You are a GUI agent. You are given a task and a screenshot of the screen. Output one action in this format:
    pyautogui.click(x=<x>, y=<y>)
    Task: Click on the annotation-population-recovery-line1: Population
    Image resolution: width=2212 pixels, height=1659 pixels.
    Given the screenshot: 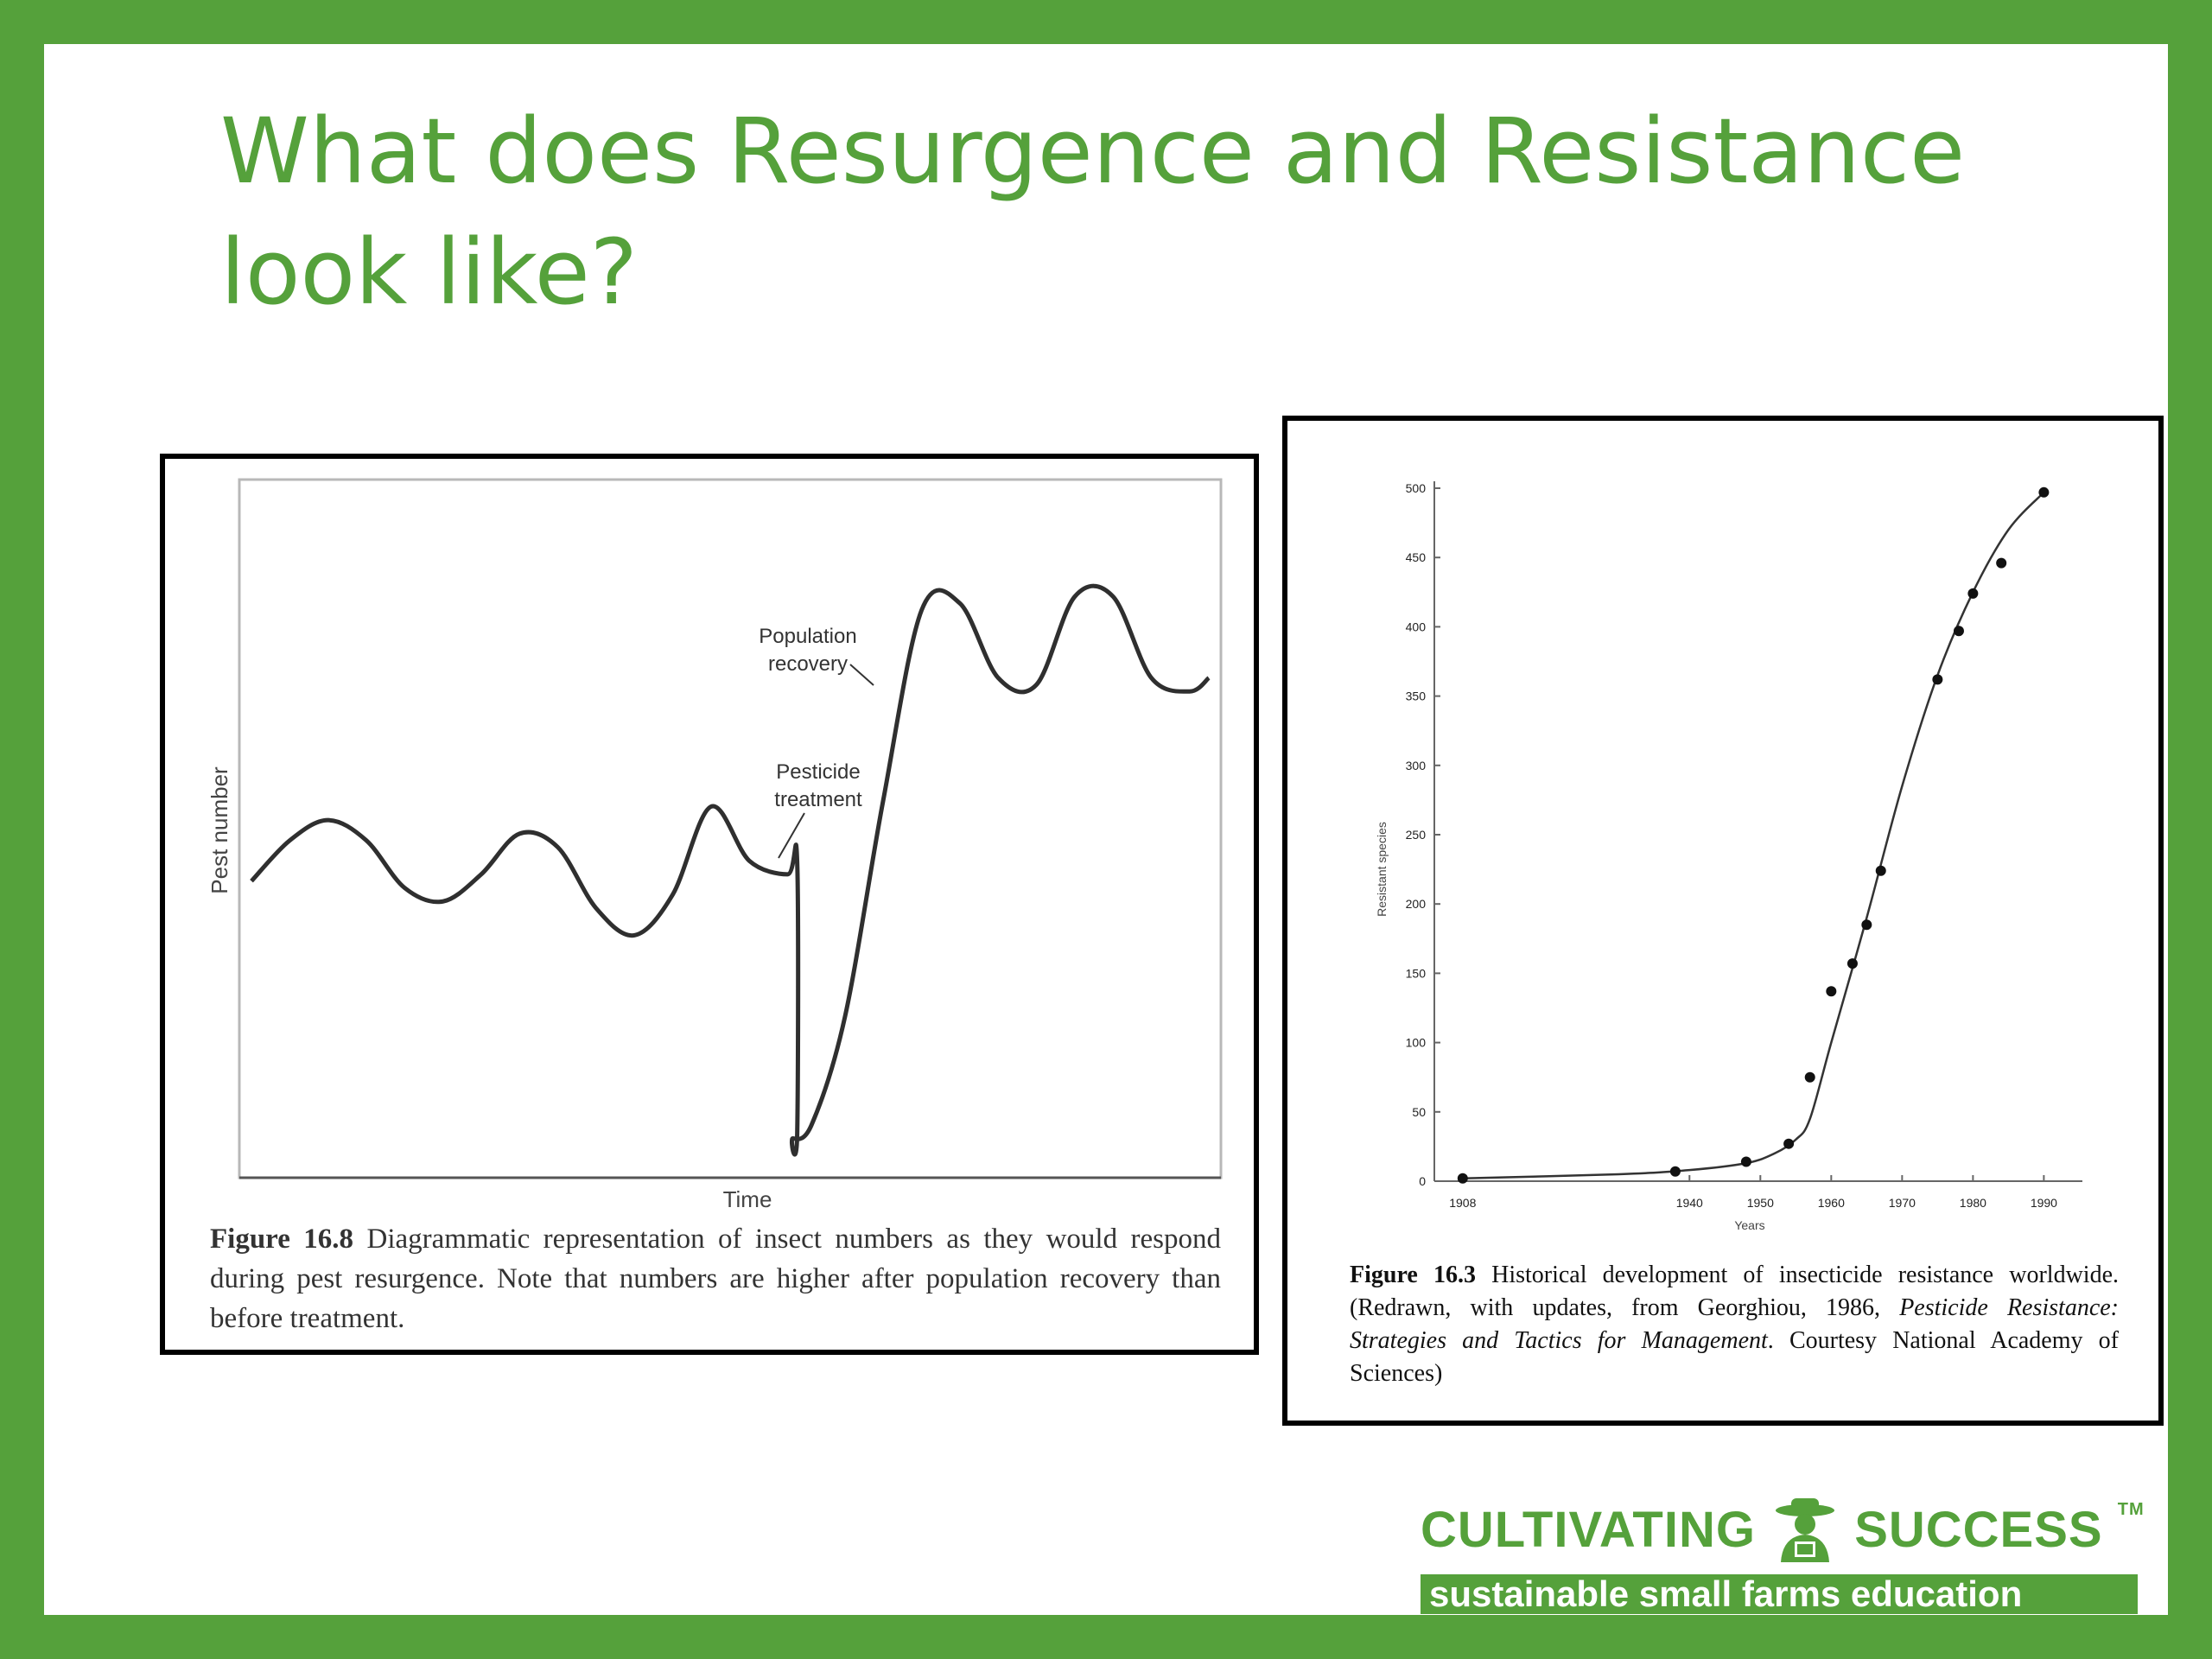 What is the action you would take?
    pyautogui.click(x=807, y=636)
    